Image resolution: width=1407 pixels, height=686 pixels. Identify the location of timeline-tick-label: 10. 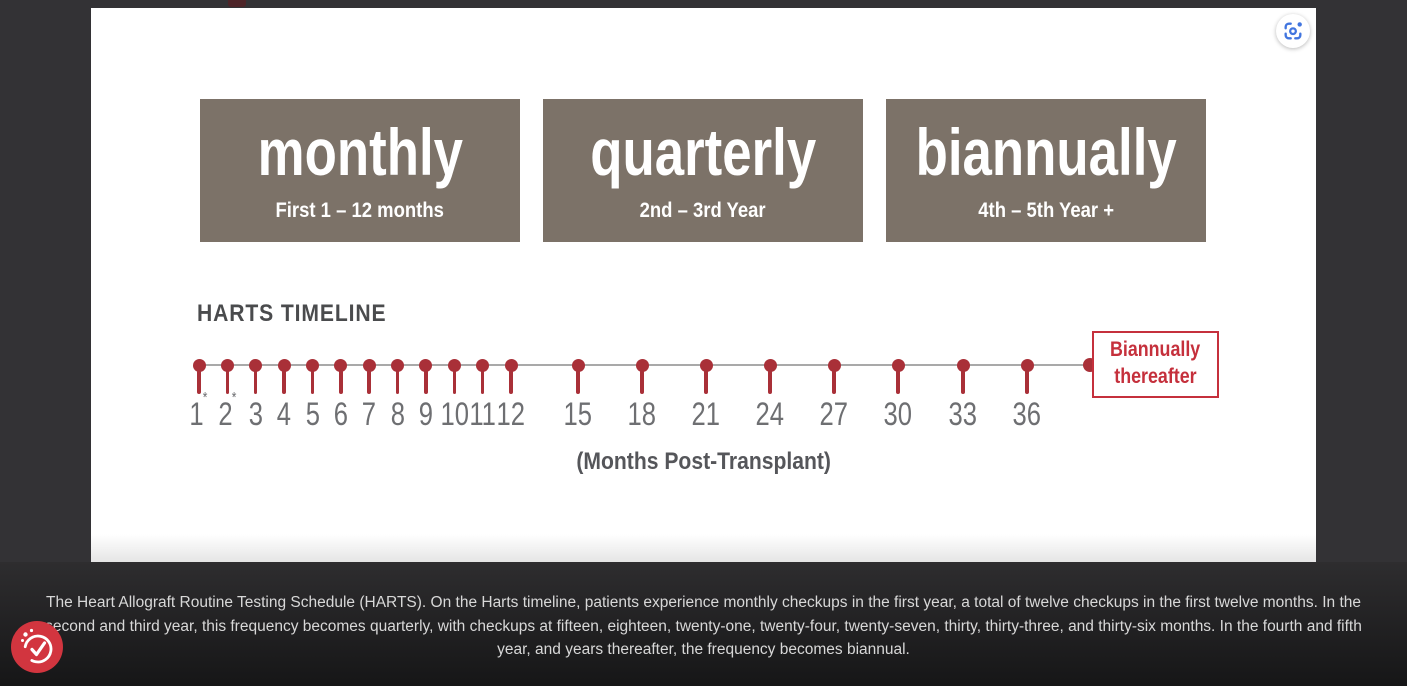
(454, 414).